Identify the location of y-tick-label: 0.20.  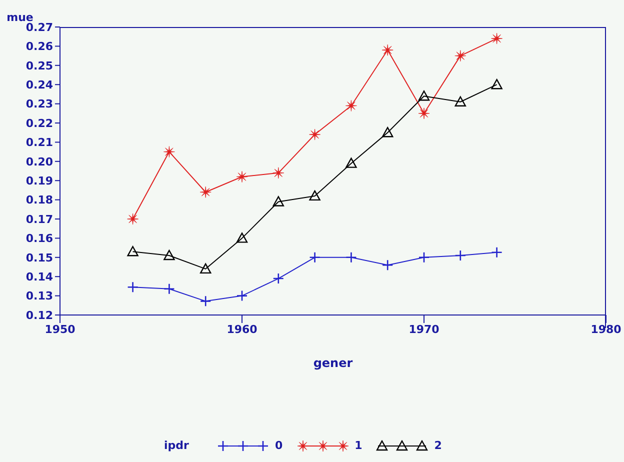
(40, 161).